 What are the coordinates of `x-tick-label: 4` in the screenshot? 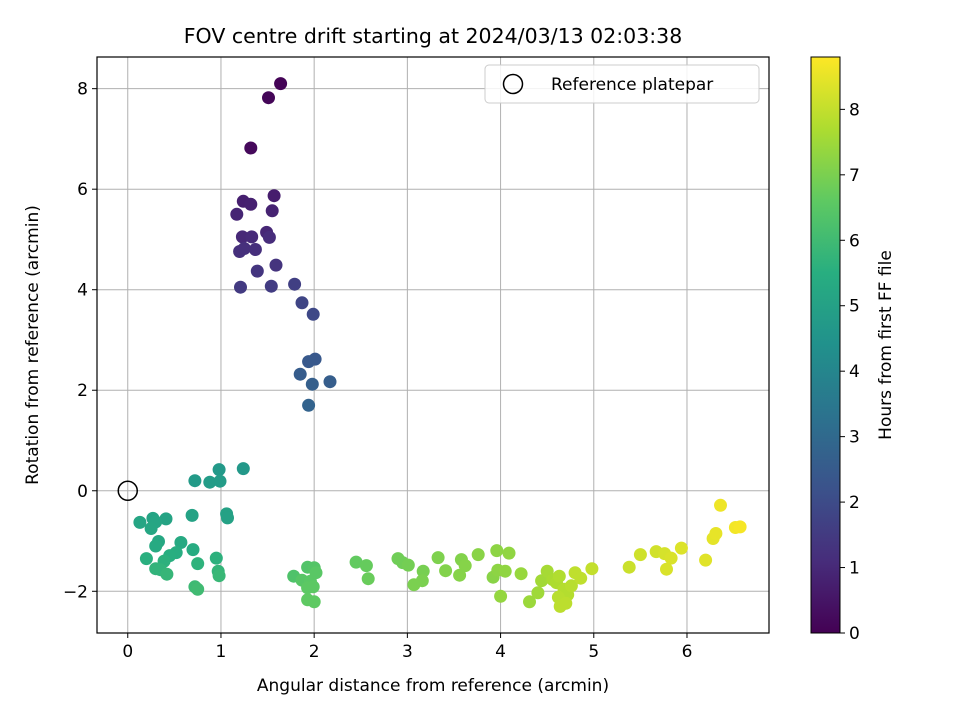 It's located at (500, 652).